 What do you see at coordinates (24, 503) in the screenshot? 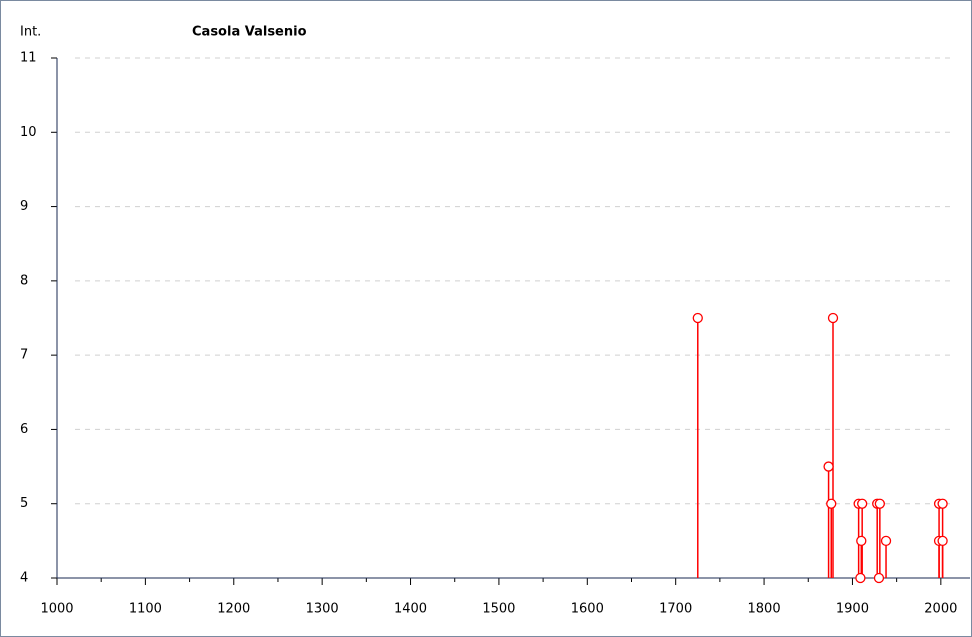
I see `y-tick-label: 5` at bounding box center [24, 503].